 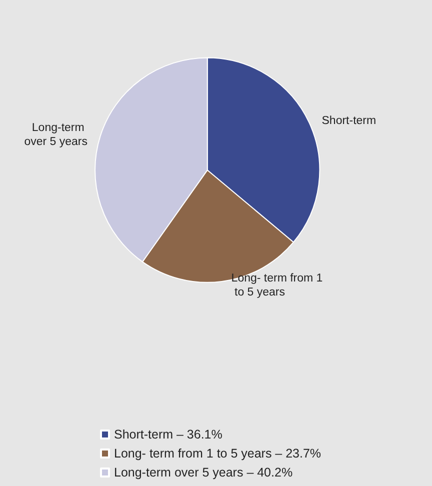 I want to click on data-label: 36.1%, so click(x=204, y=435).